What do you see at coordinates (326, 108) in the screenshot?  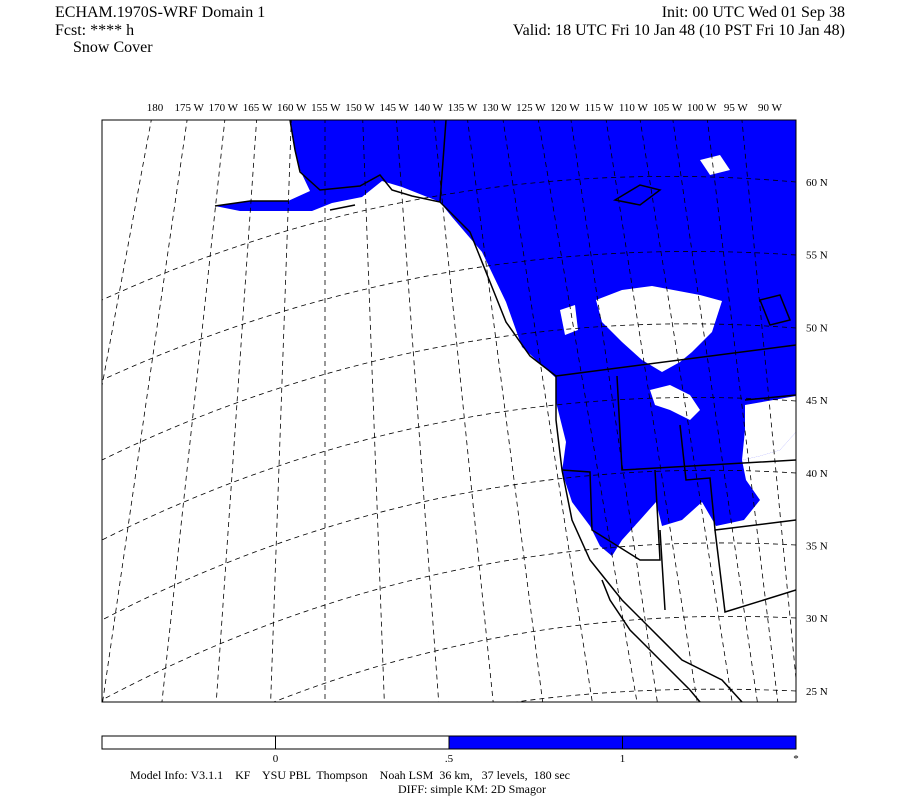 I see `longitude-label: 155 W` at bounding box center [326, 108].